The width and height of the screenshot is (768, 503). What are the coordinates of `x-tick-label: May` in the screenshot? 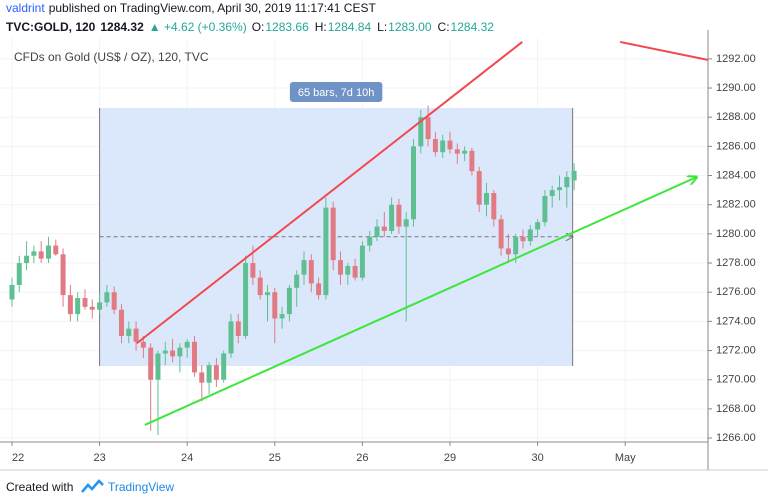 It's located at (625, 458).